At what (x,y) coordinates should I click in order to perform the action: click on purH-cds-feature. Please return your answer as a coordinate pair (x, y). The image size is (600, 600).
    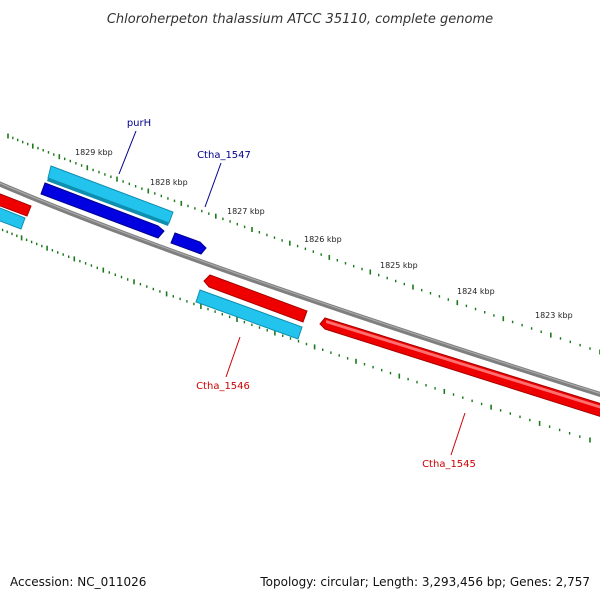
    Looking at the image, I should click on (102, 210).